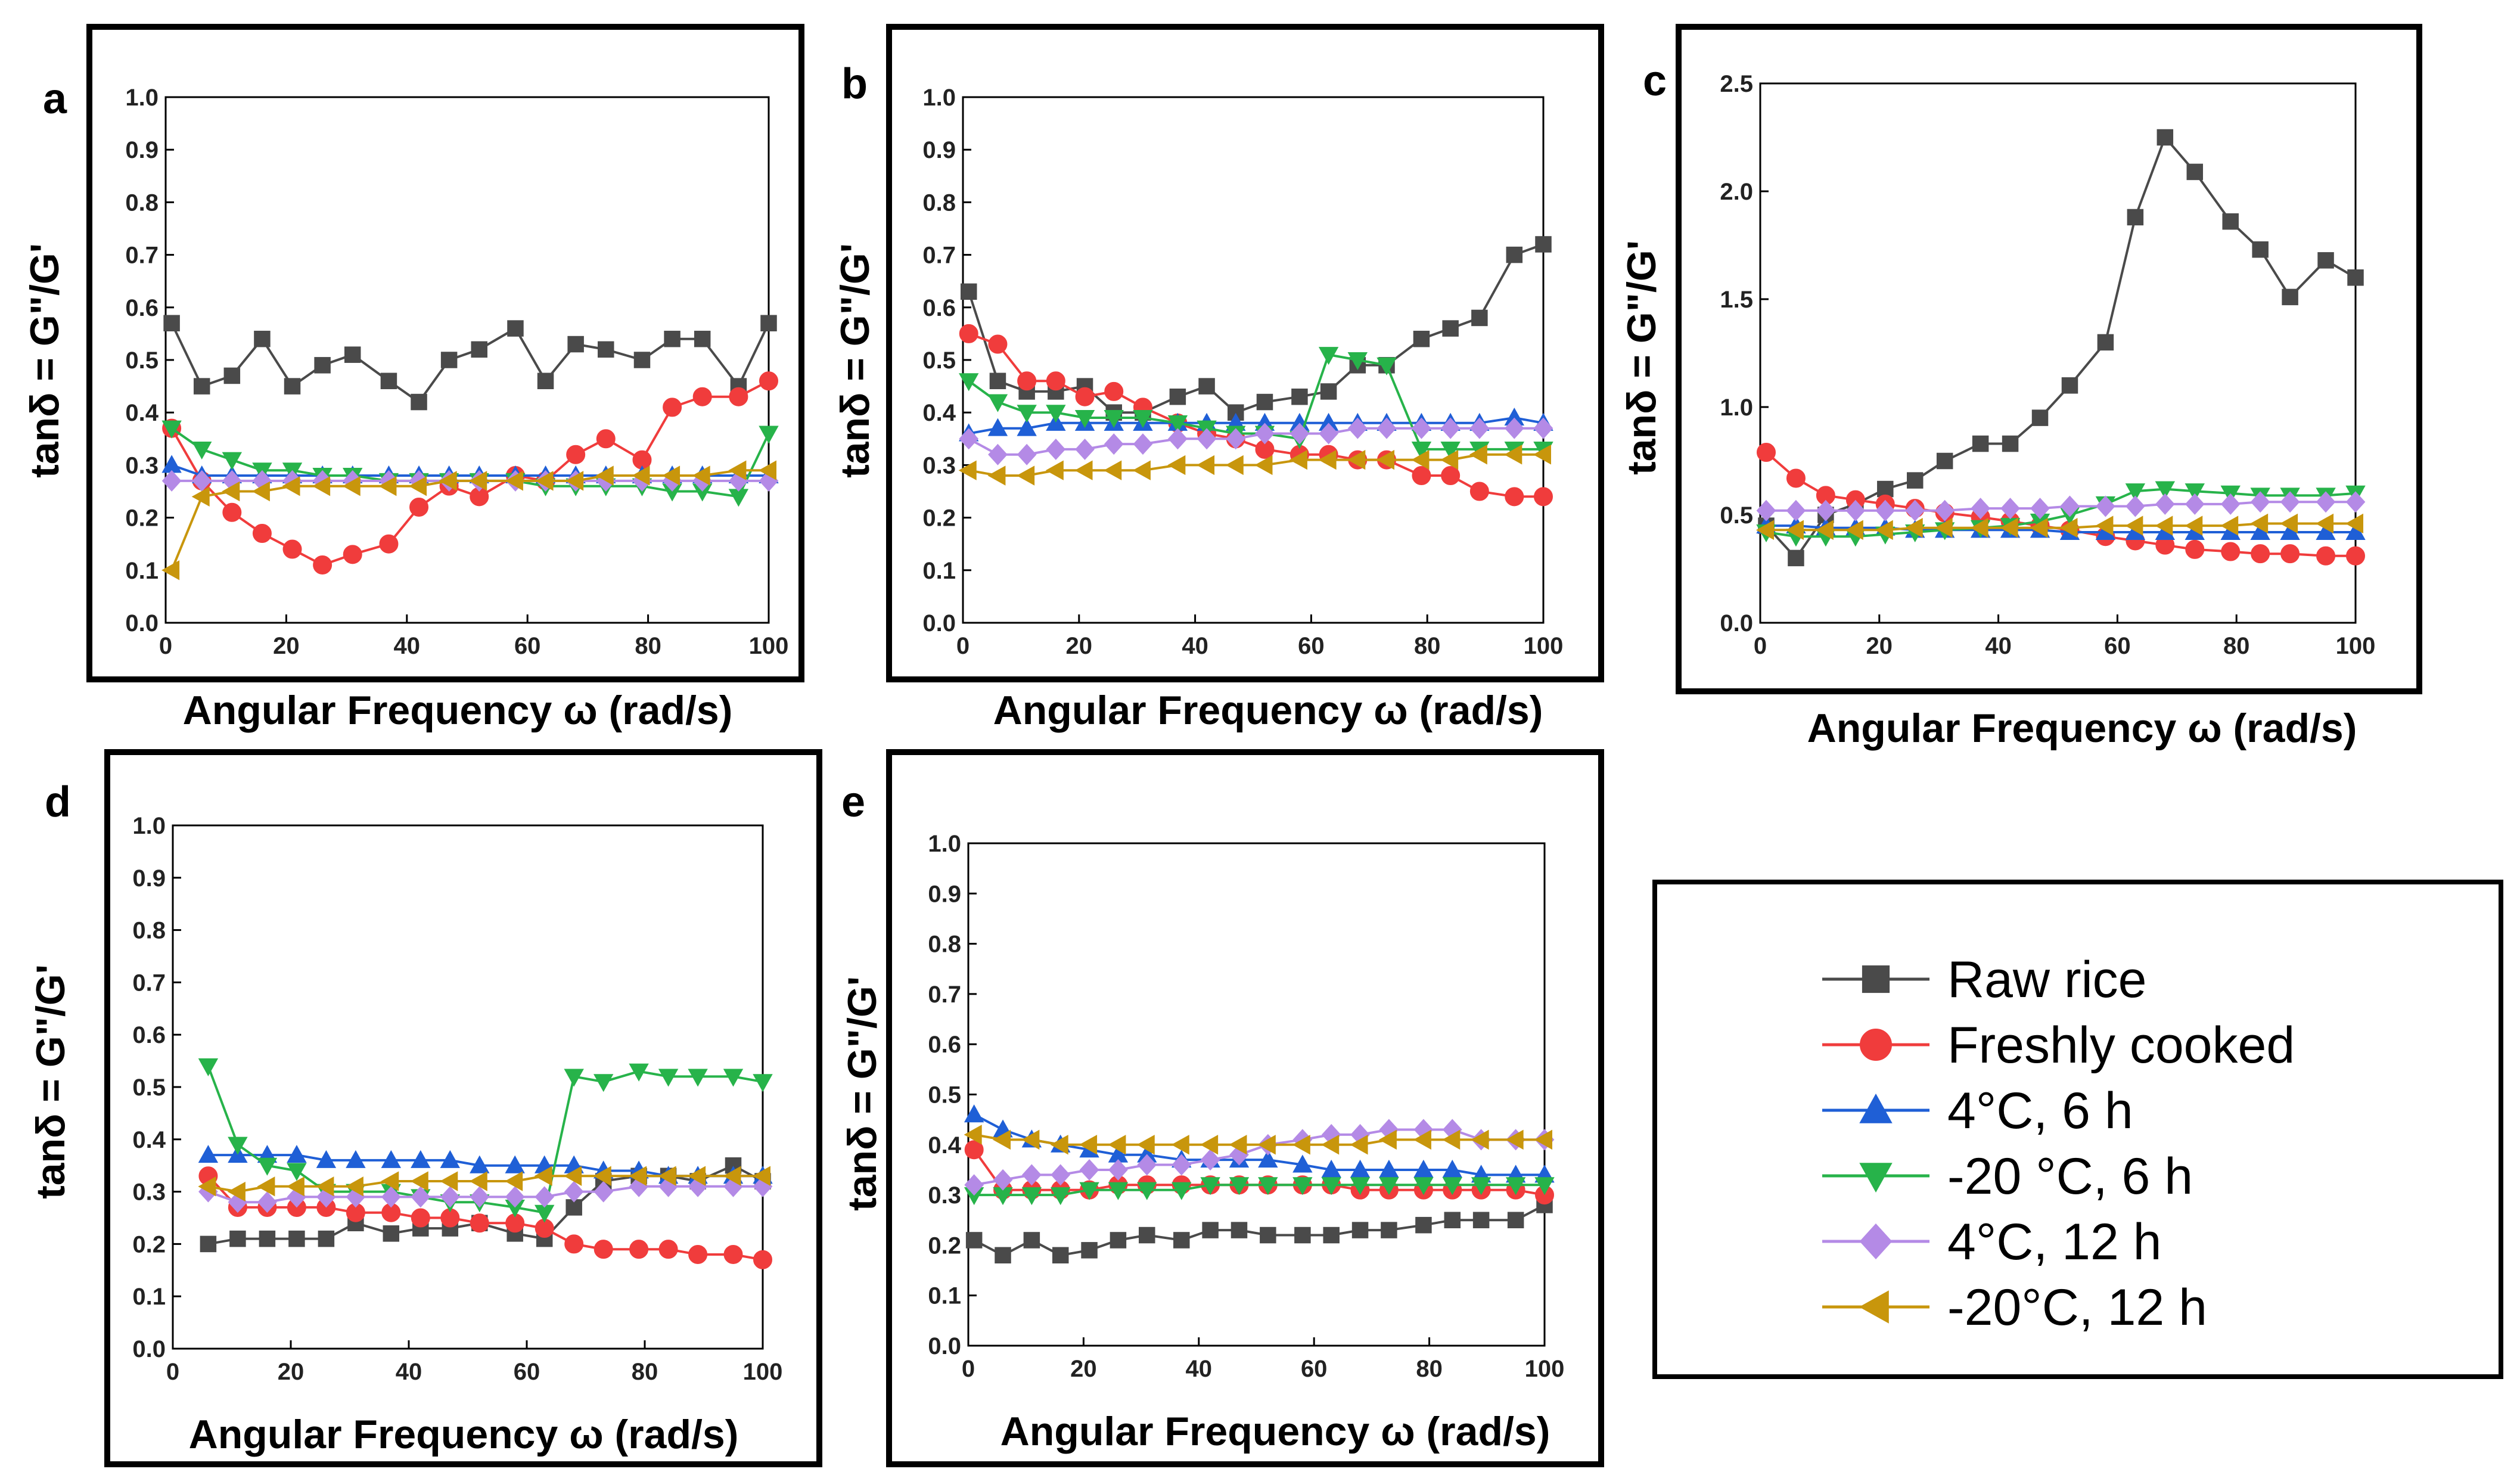  I want to click on series-raw-rice, so click(1256, 328).